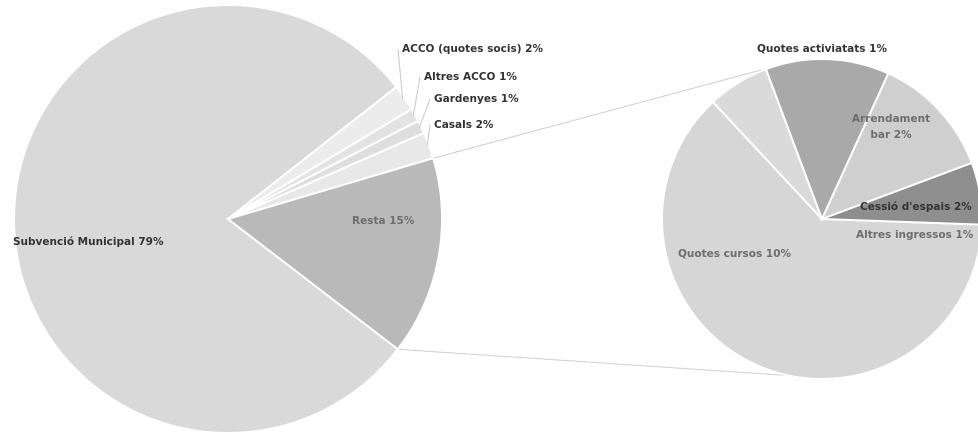 This screenshot has width=978, height=437. What do you see at coordinates (735, 254) in the screenshot?
I see `slice-label-quotes-cursos: Quotes cursos 10%` at bounding box center [735, 254].